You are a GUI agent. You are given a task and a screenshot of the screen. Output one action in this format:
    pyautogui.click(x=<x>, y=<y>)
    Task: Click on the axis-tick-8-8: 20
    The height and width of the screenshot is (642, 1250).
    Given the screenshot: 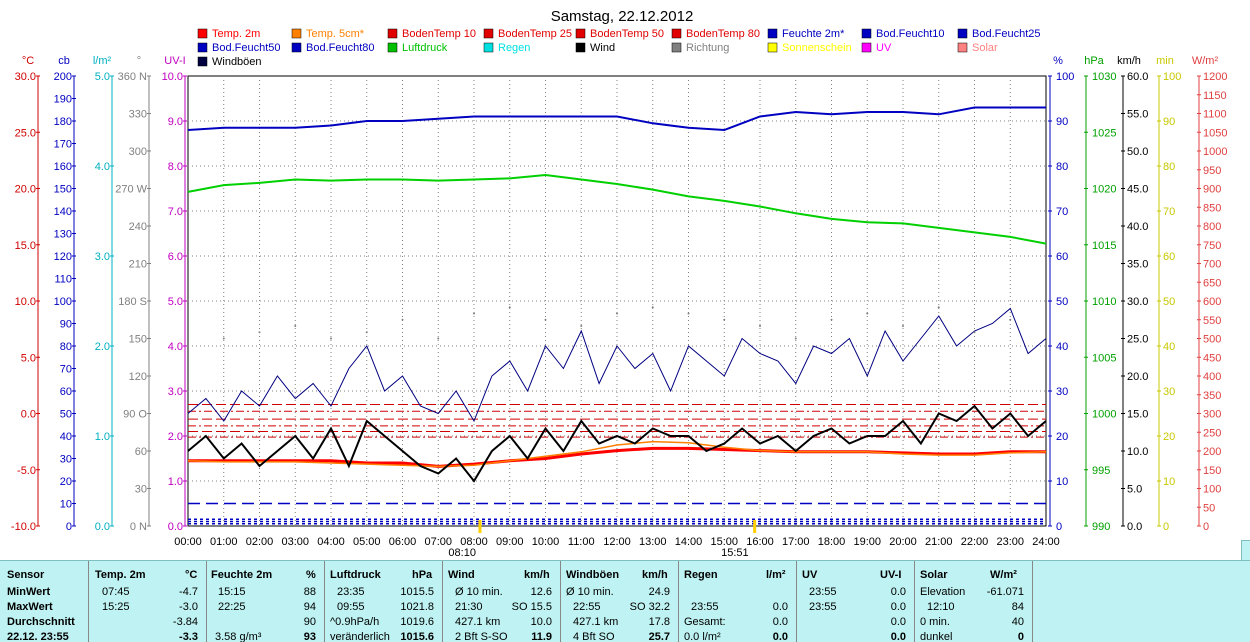 What is the action you would take?
    pyautogui.click(x=1169, y=437)
    